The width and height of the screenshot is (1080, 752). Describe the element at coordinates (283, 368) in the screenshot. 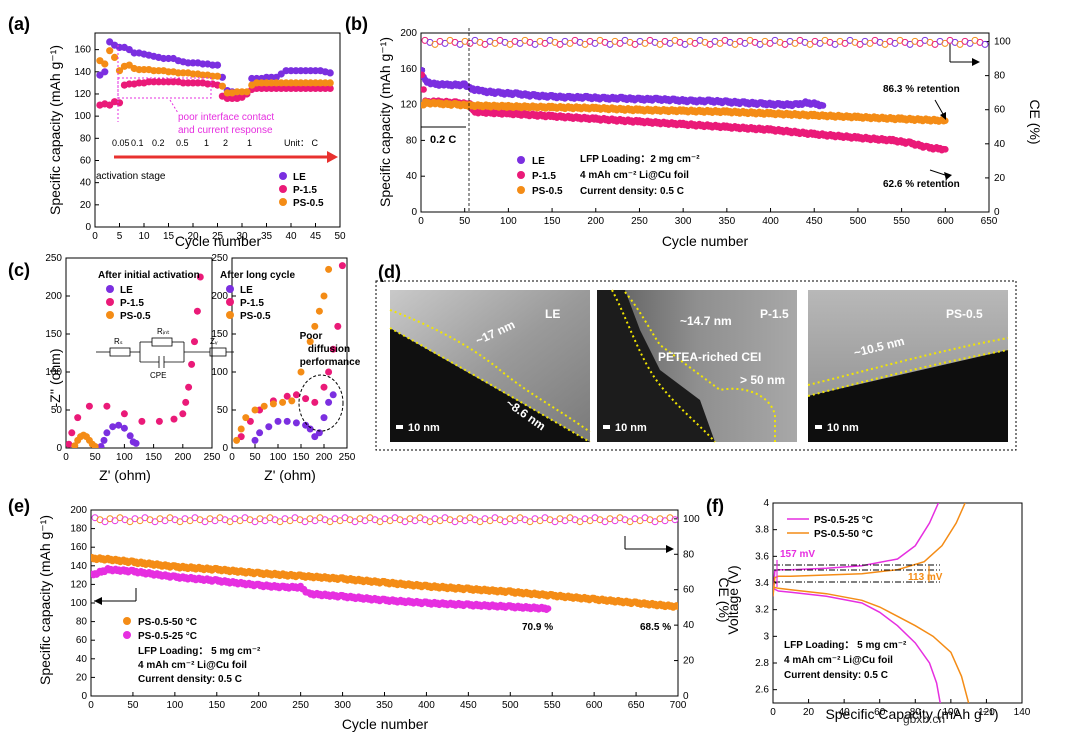

I see `panel-c2-axes: 0 50 100 150 200 250 0 50 100 150 200 250 Z' (ohm)` at that location.